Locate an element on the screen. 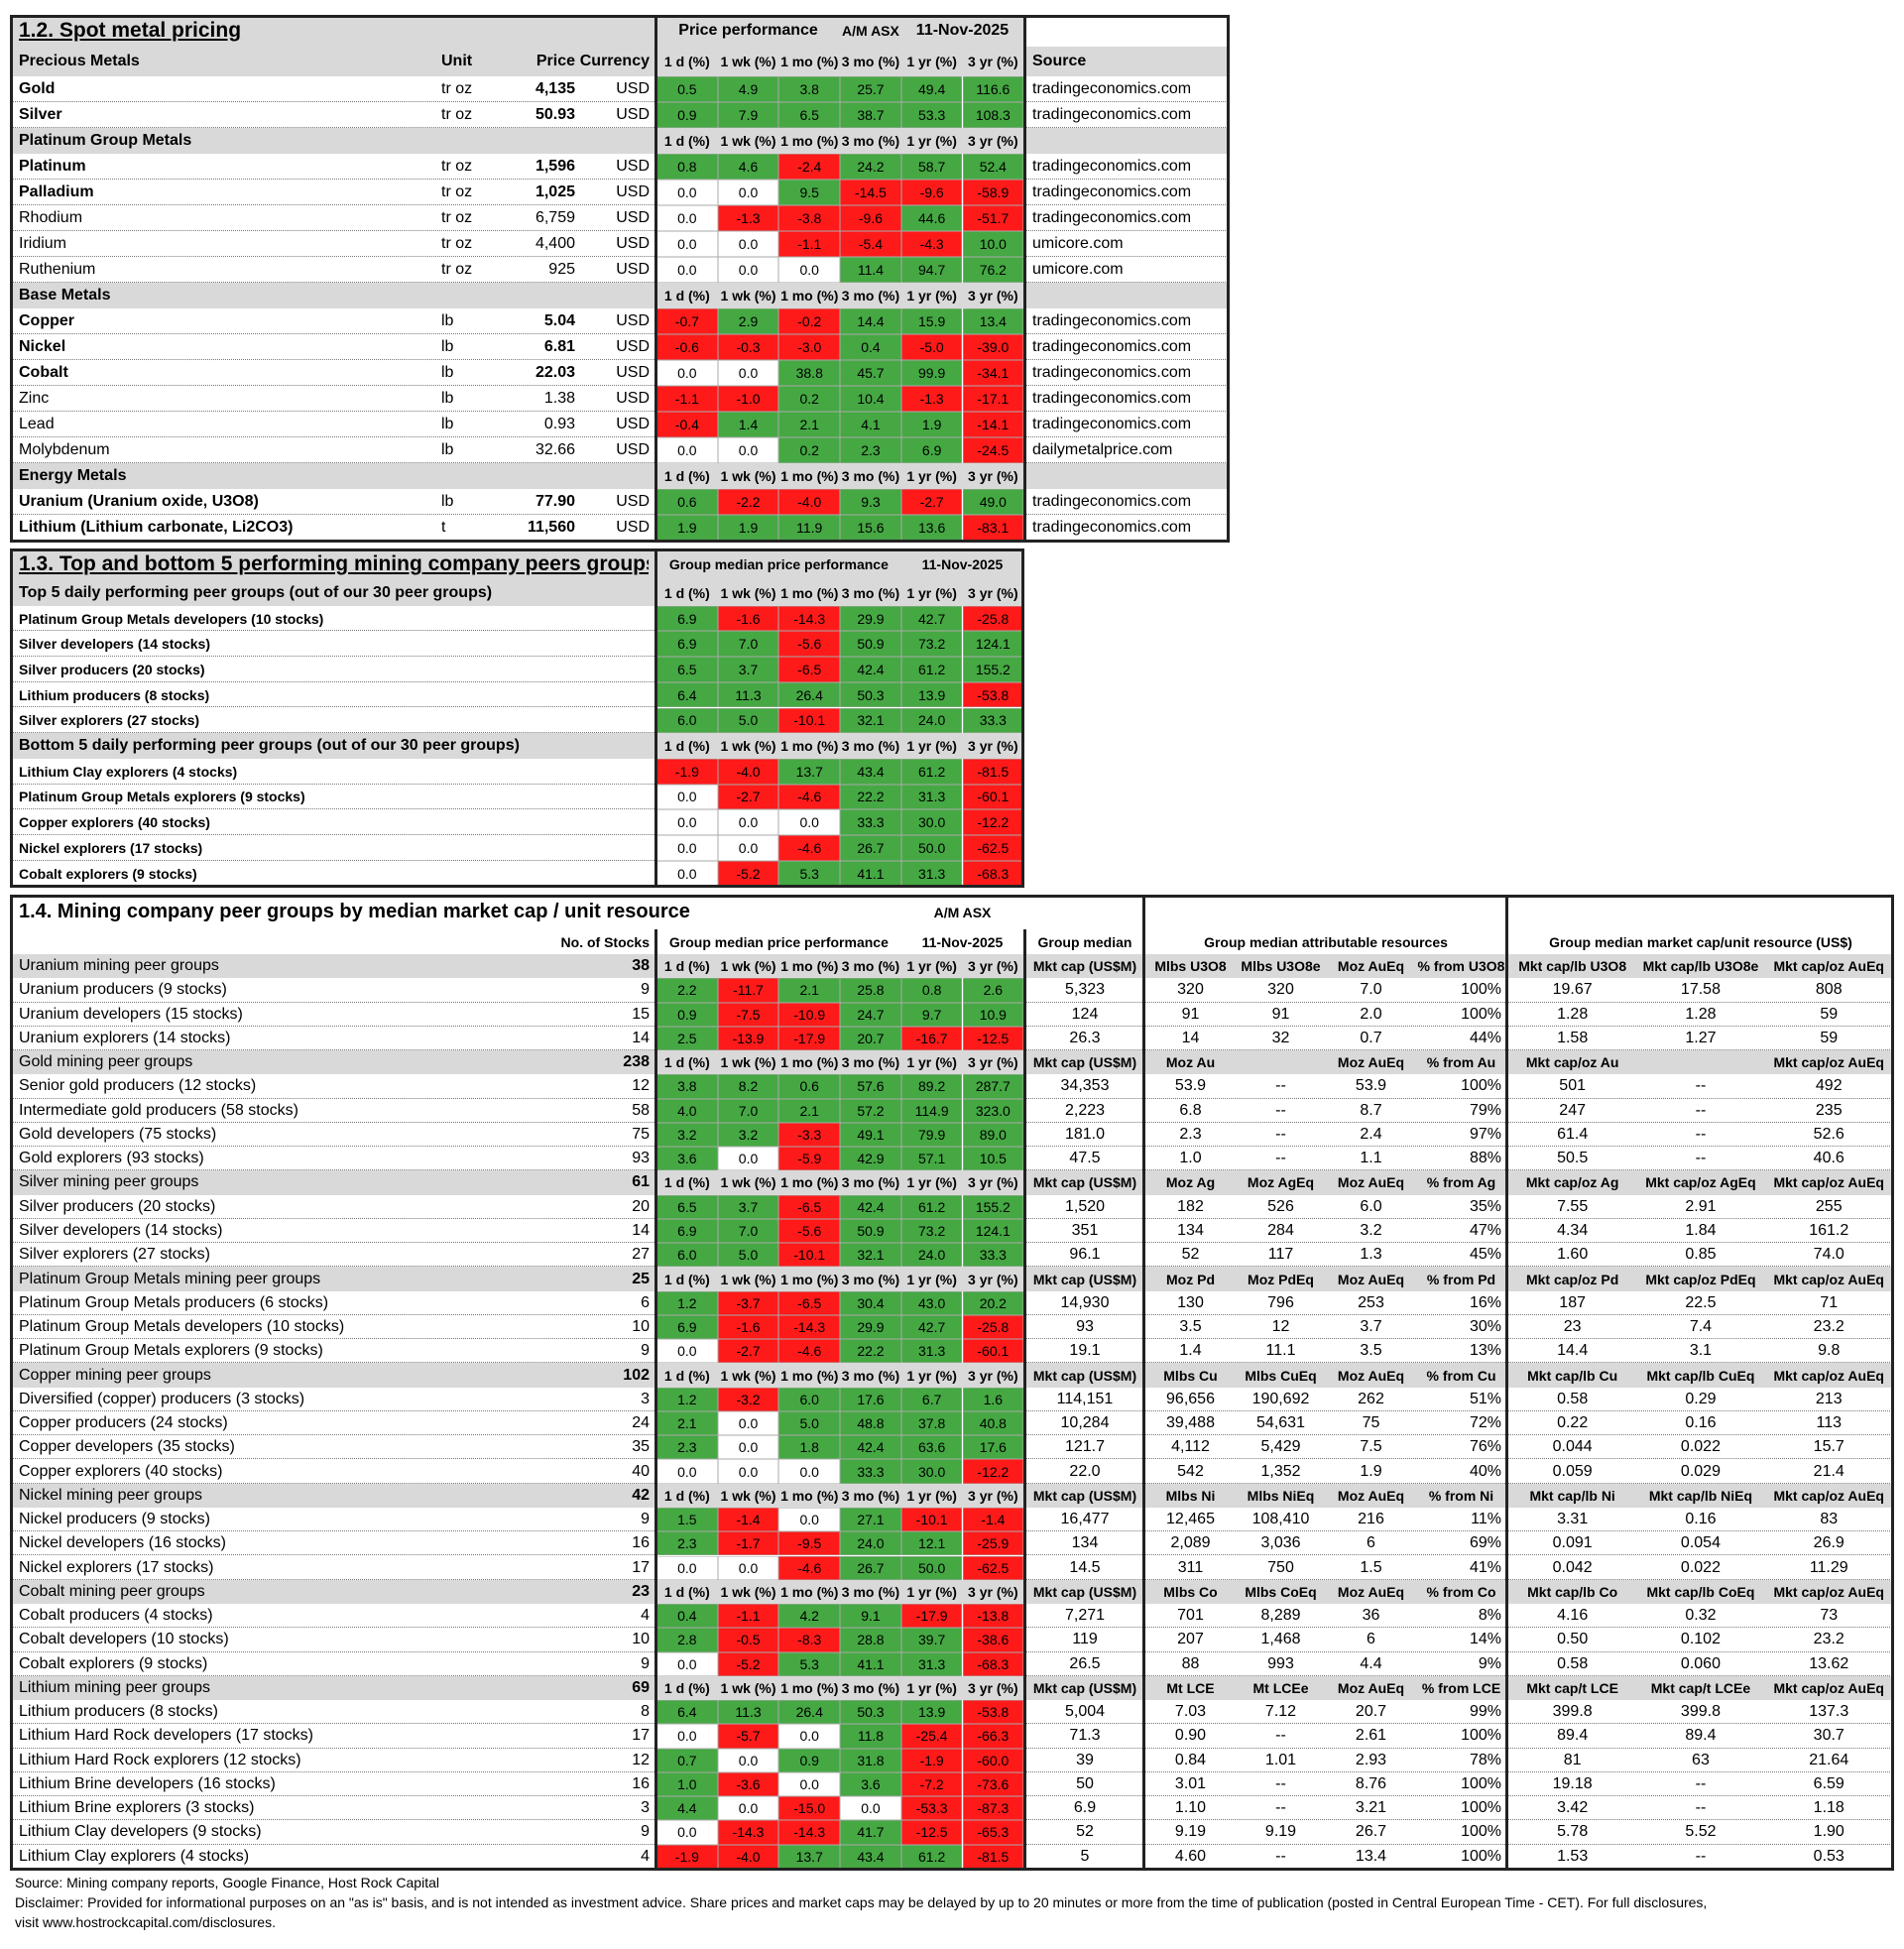  price: 22.03 is located at coordinates (555, 372).